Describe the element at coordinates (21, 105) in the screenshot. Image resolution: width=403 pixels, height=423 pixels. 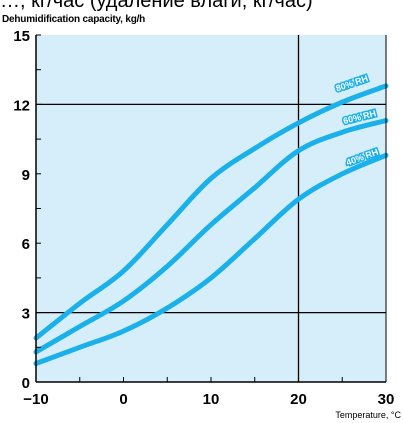
I see `y-tick-label: 12` at that location.